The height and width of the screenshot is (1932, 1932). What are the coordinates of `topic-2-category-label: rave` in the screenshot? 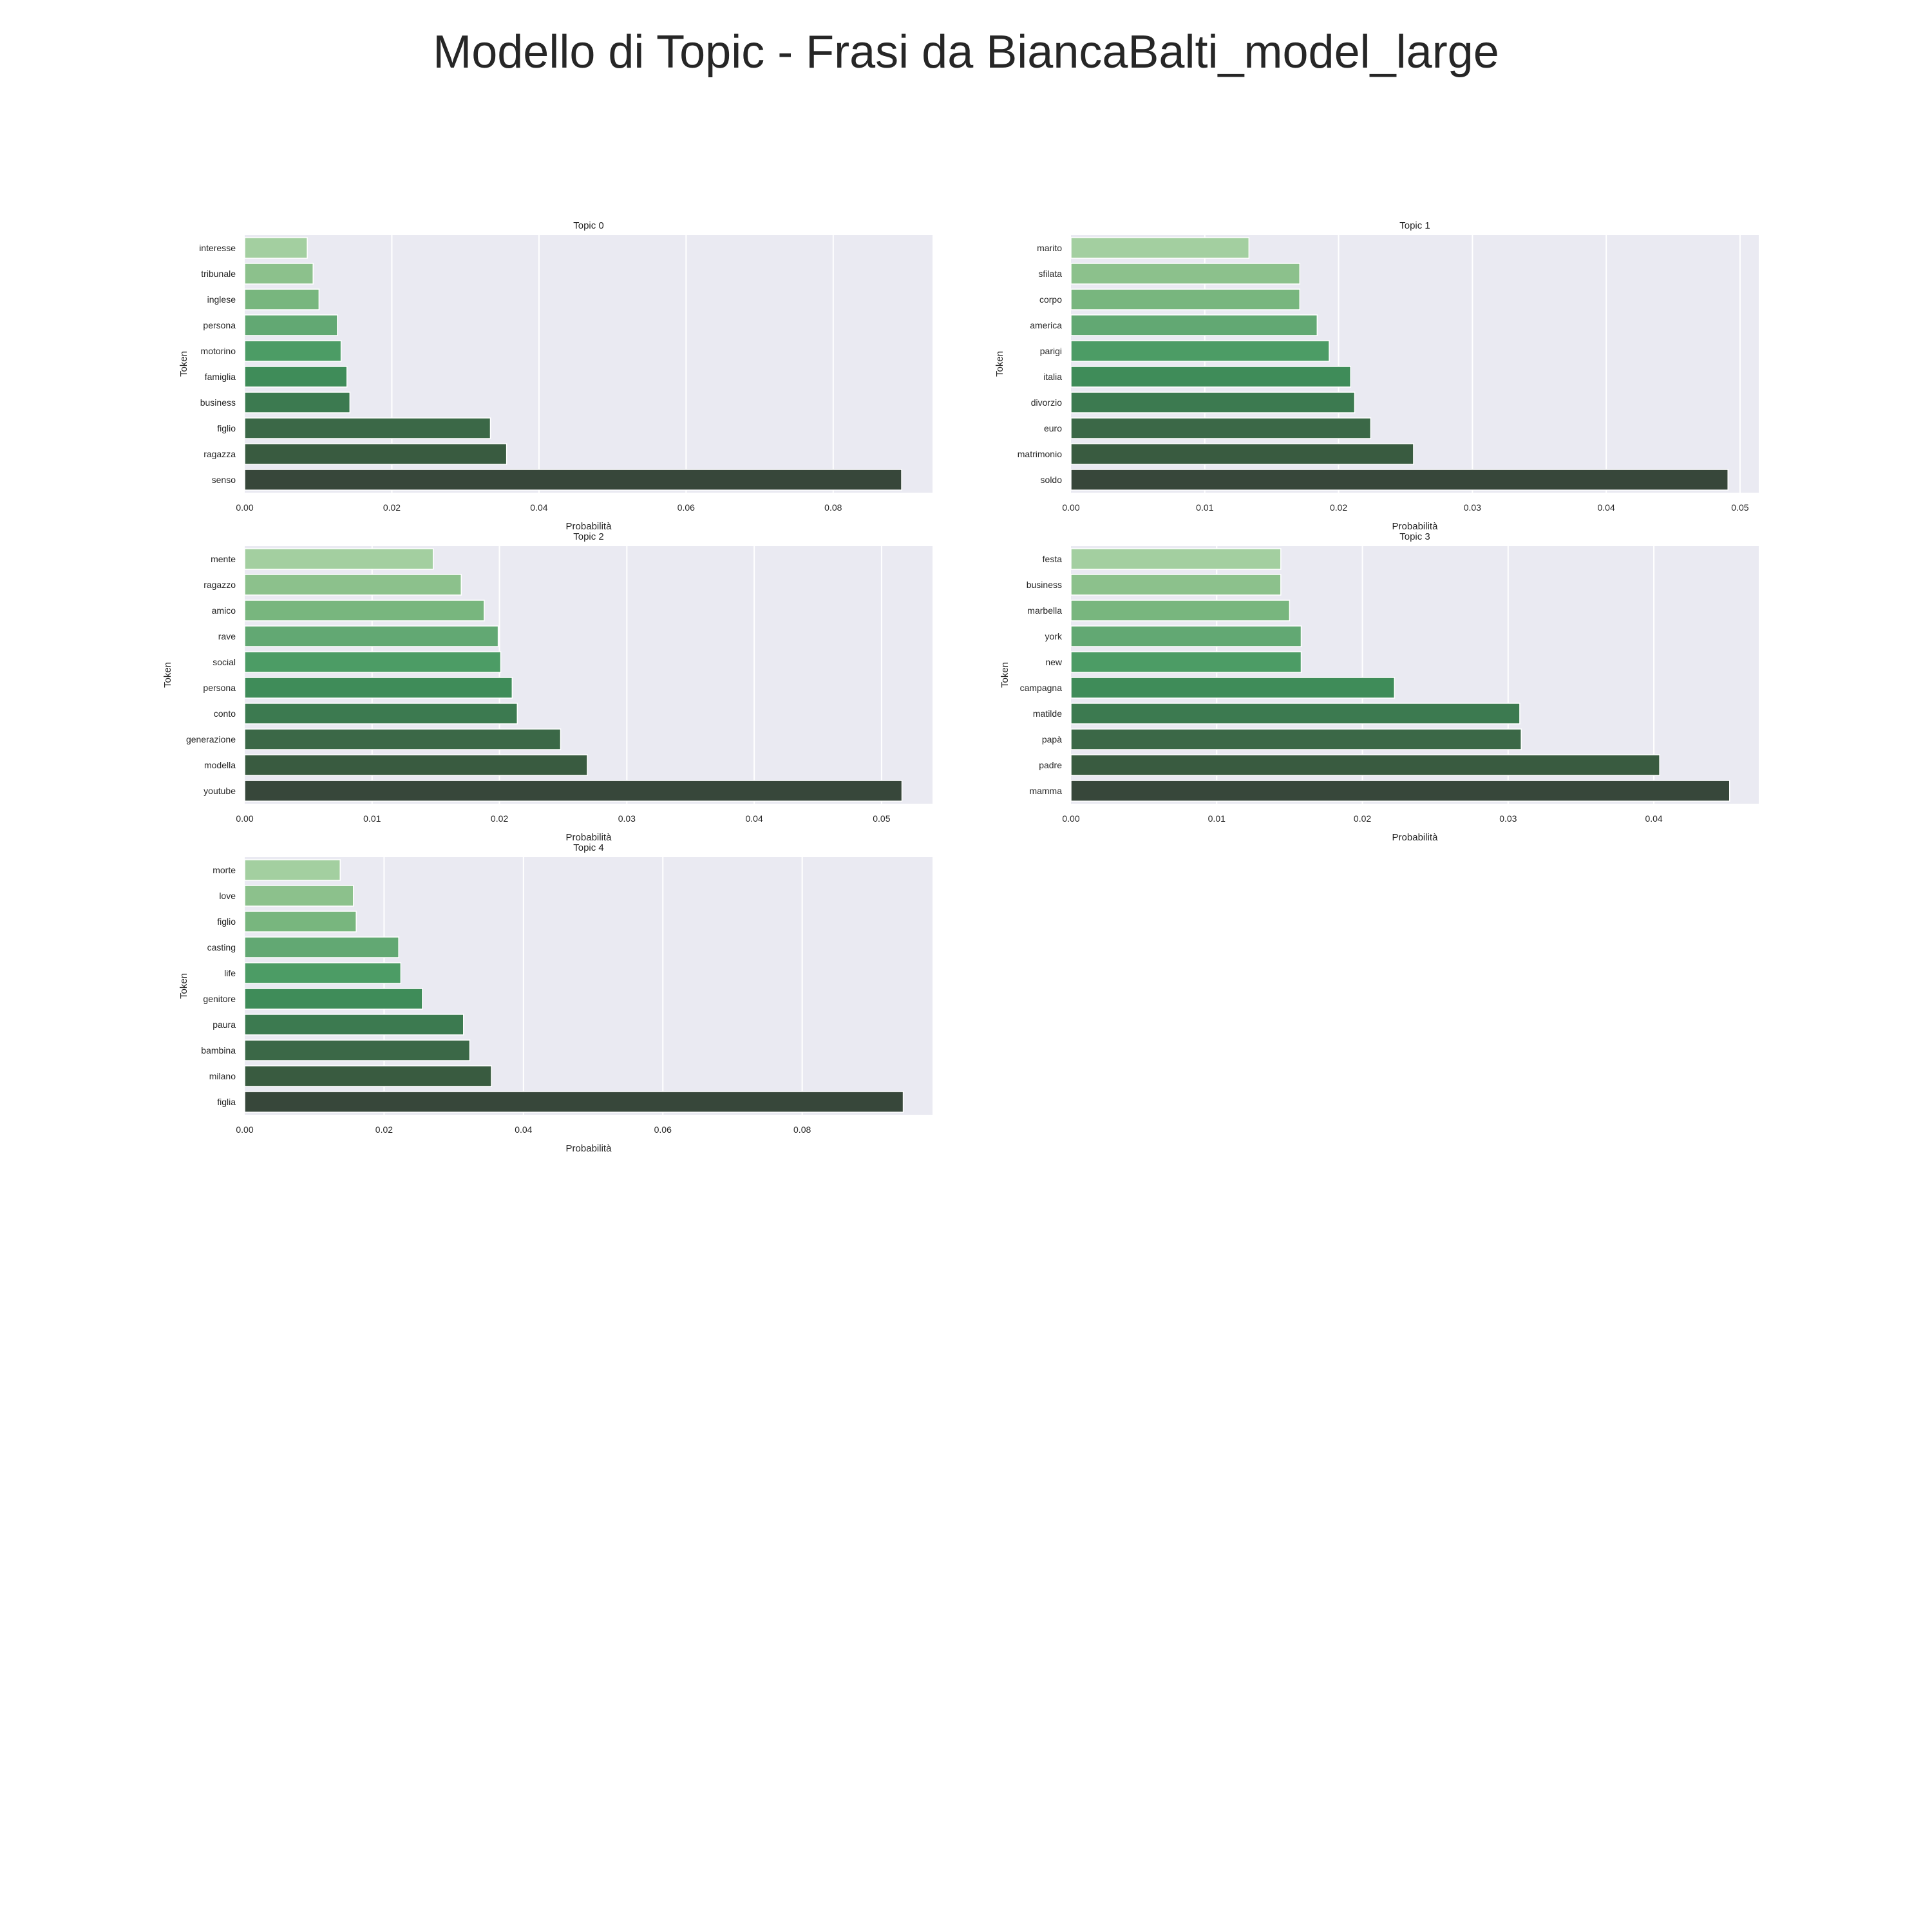 It's located at (227, 636).